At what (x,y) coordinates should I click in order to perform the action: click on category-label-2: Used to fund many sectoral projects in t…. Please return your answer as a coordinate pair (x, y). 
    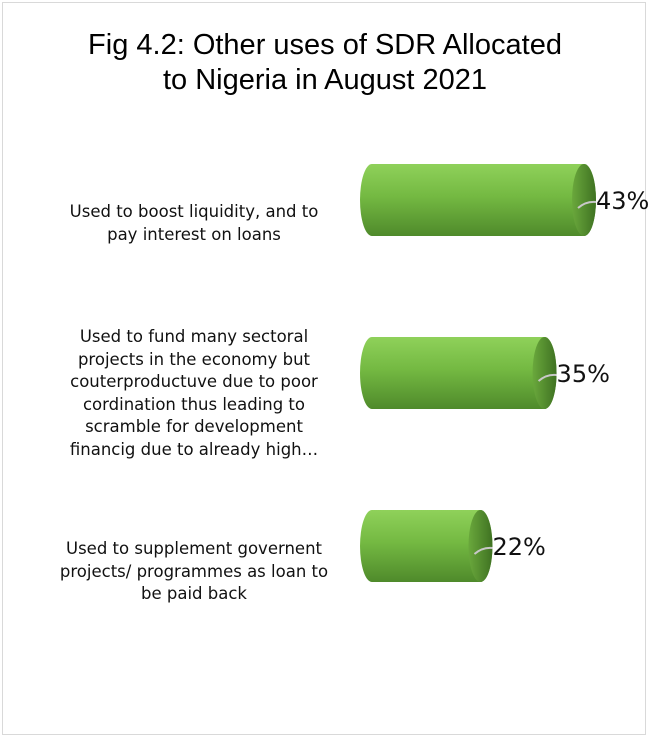
    Looking at the image, I should click on (194, 394).